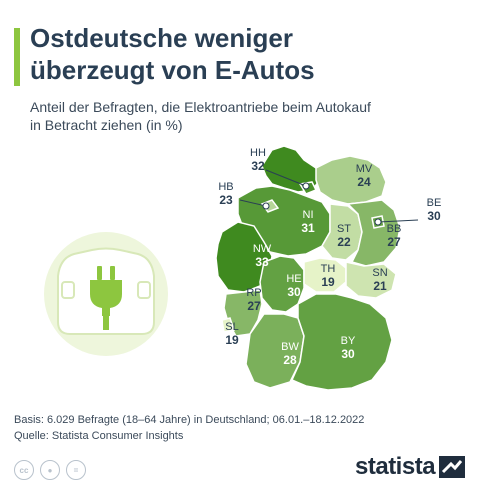 The height and width of the screenshot is (499, 499). What do you see at coordinates (172, 70) in the screenshot?
I see `title-line-2: überzeugt von E-Autos` at bounding box center [172, 70].